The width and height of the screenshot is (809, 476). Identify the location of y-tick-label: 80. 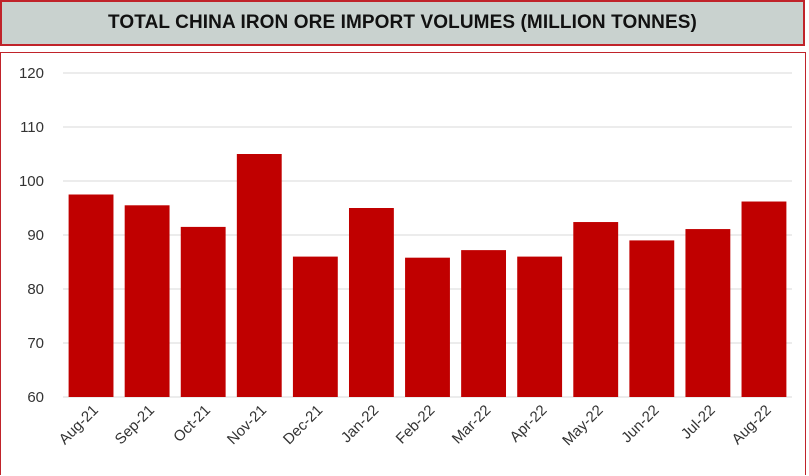
(35, 289).